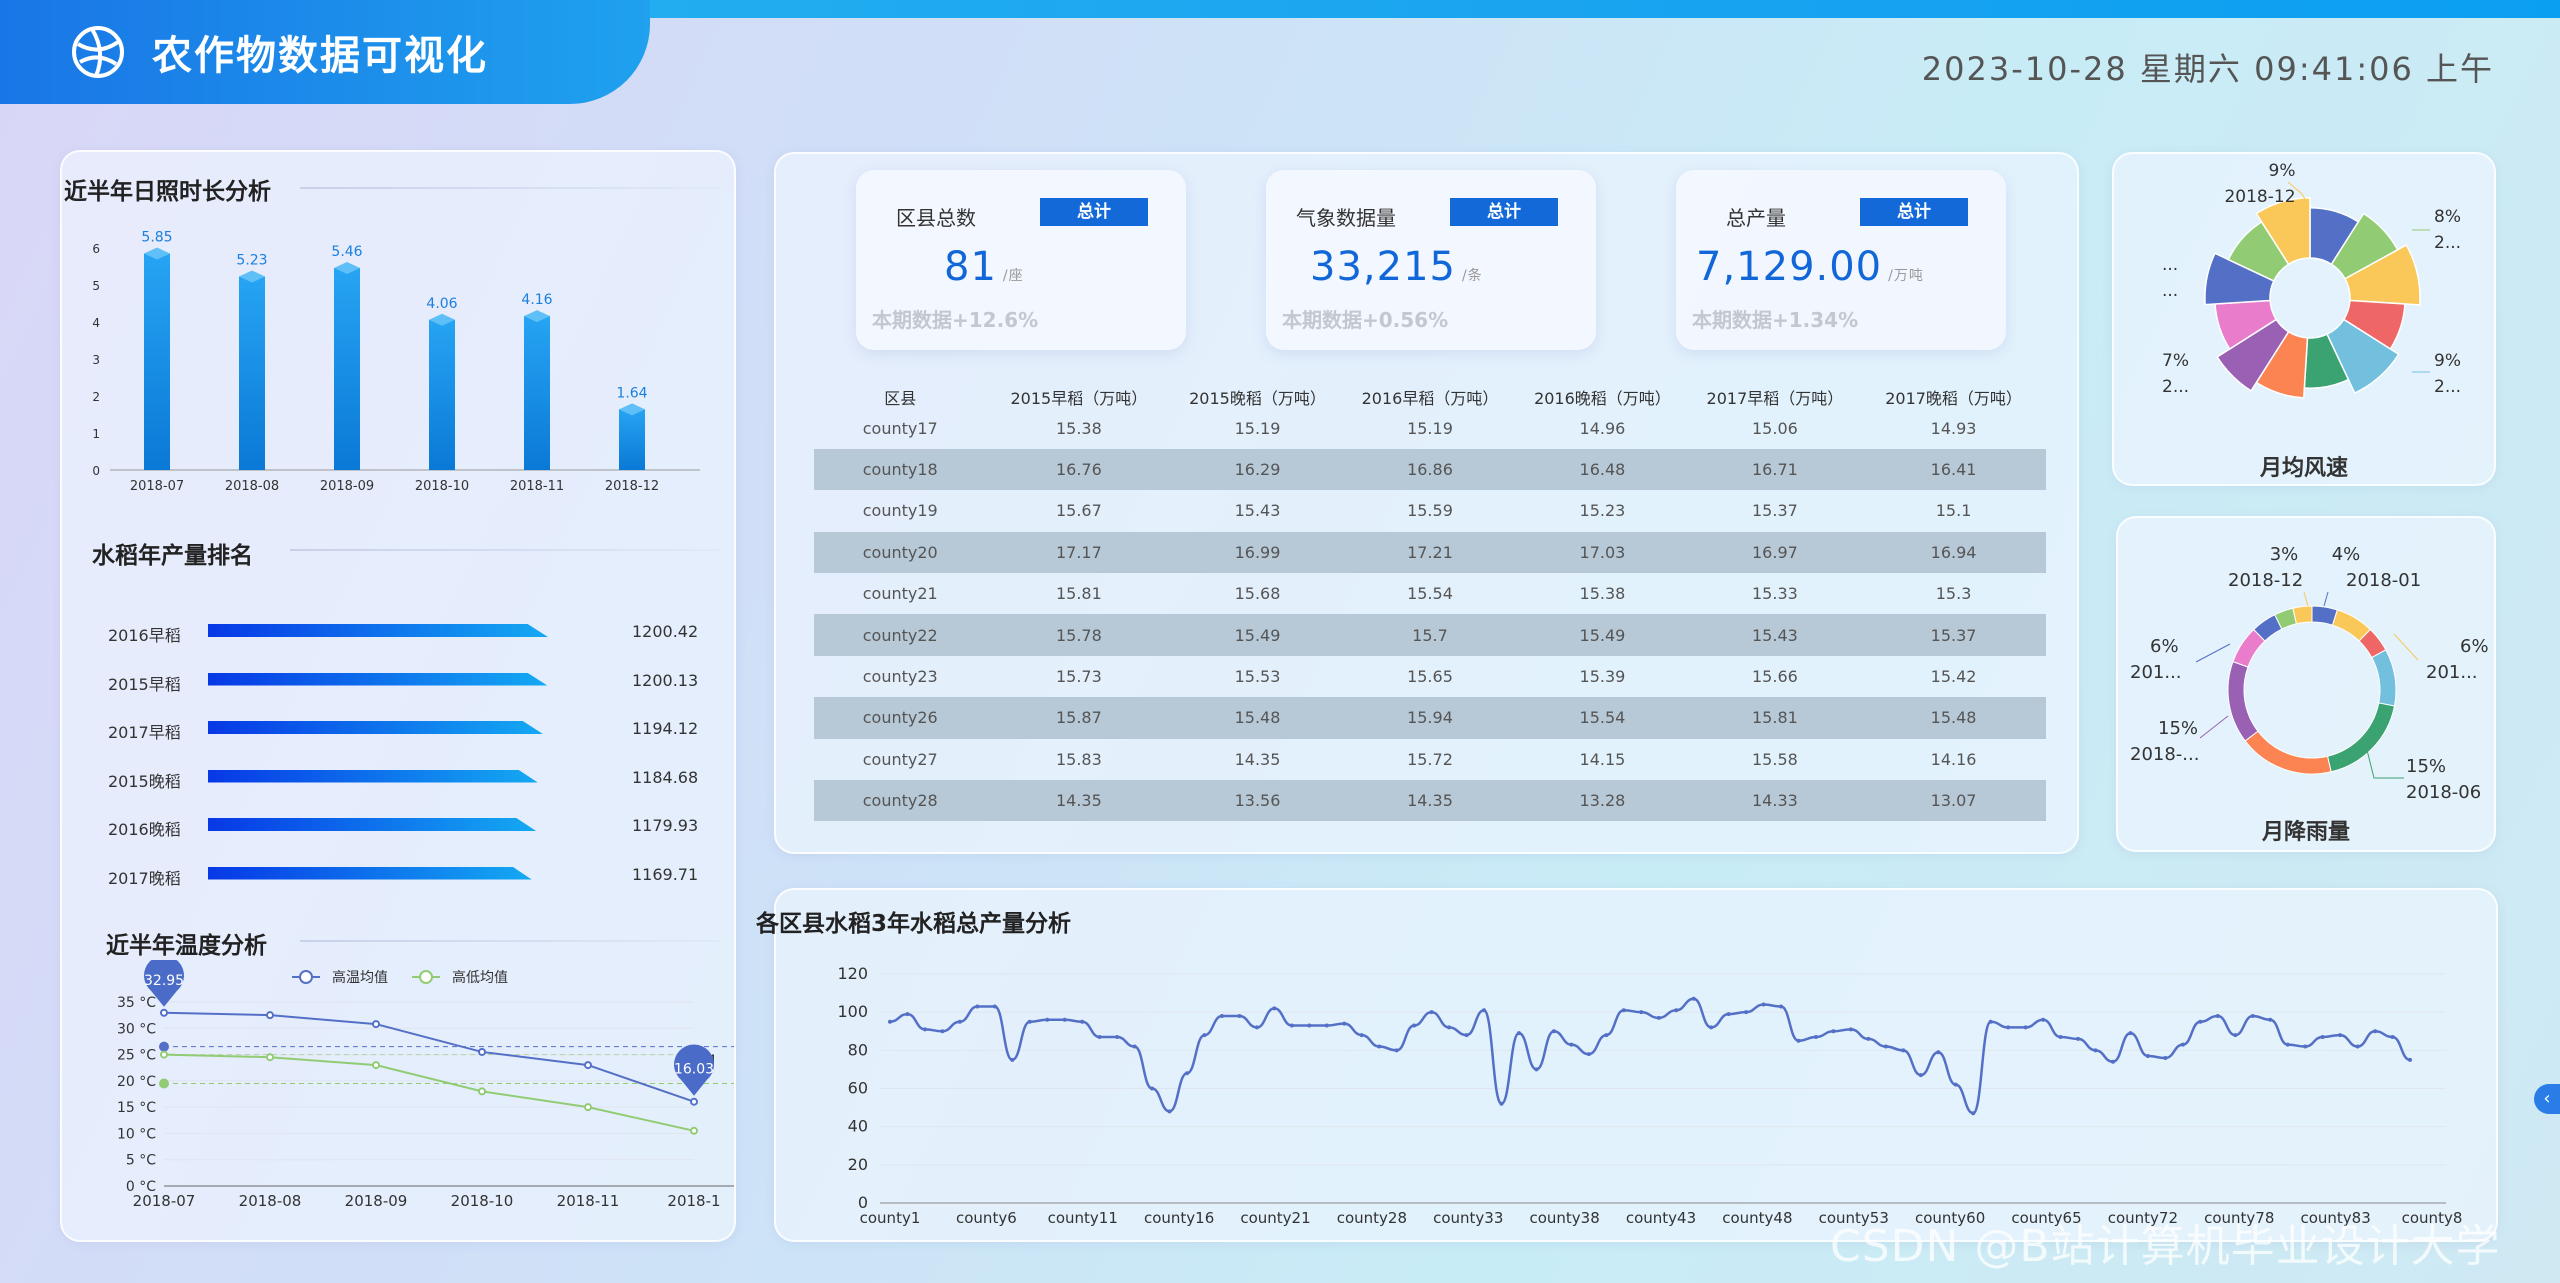 Image resolution: width=2560 pixels, height=1283 pixels. I want to click on table-row: county20 17.17 16.99 17.21 17.03 16.97 16.94, so click(1430, 552).